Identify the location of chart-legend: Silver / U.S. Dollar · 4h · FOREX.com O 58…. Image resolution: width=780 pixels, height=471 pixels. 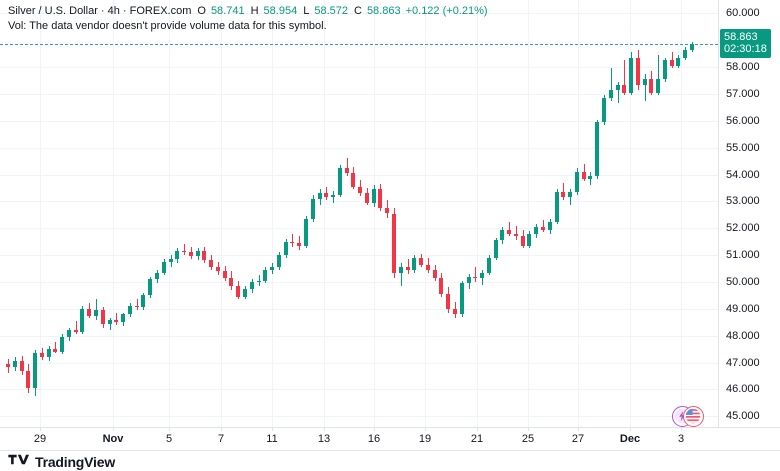
(248, 19).